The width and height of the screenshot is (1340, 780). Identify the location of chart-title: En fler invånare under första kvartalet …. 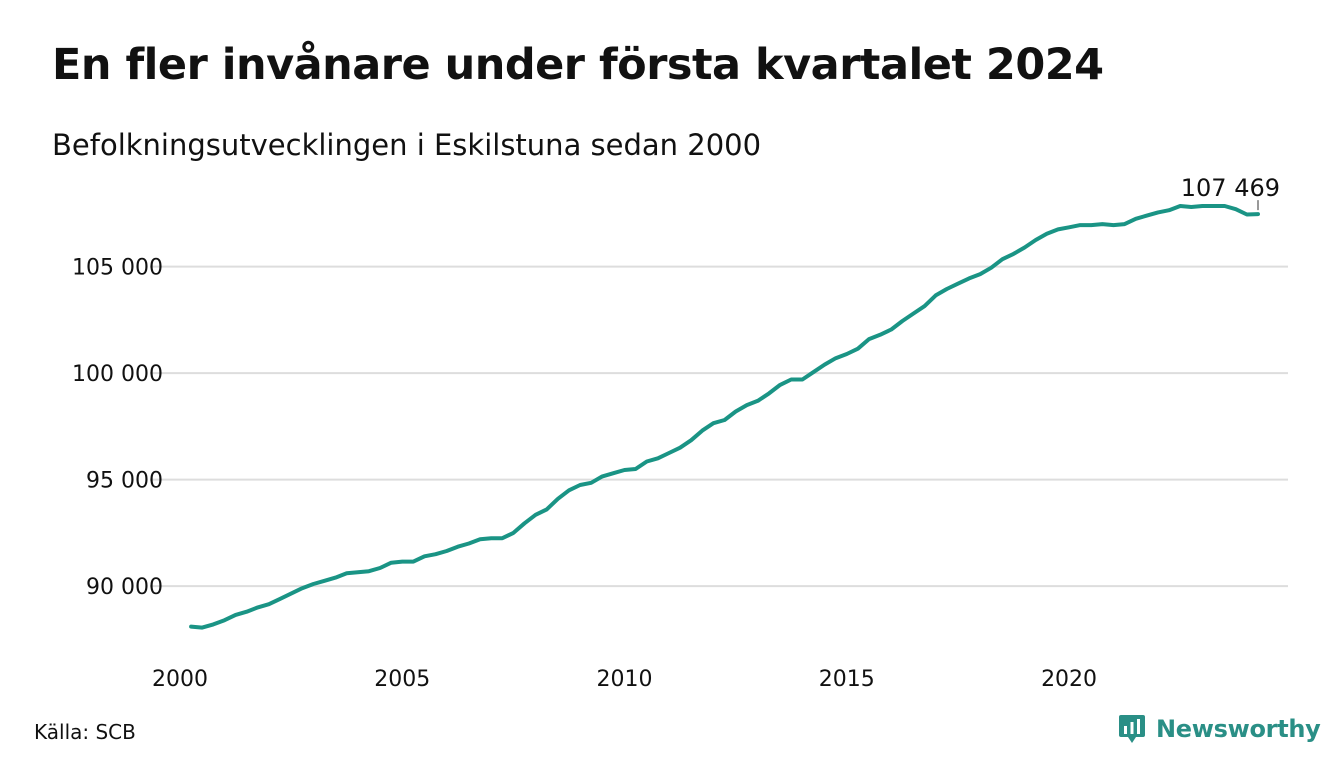
(578, 65).